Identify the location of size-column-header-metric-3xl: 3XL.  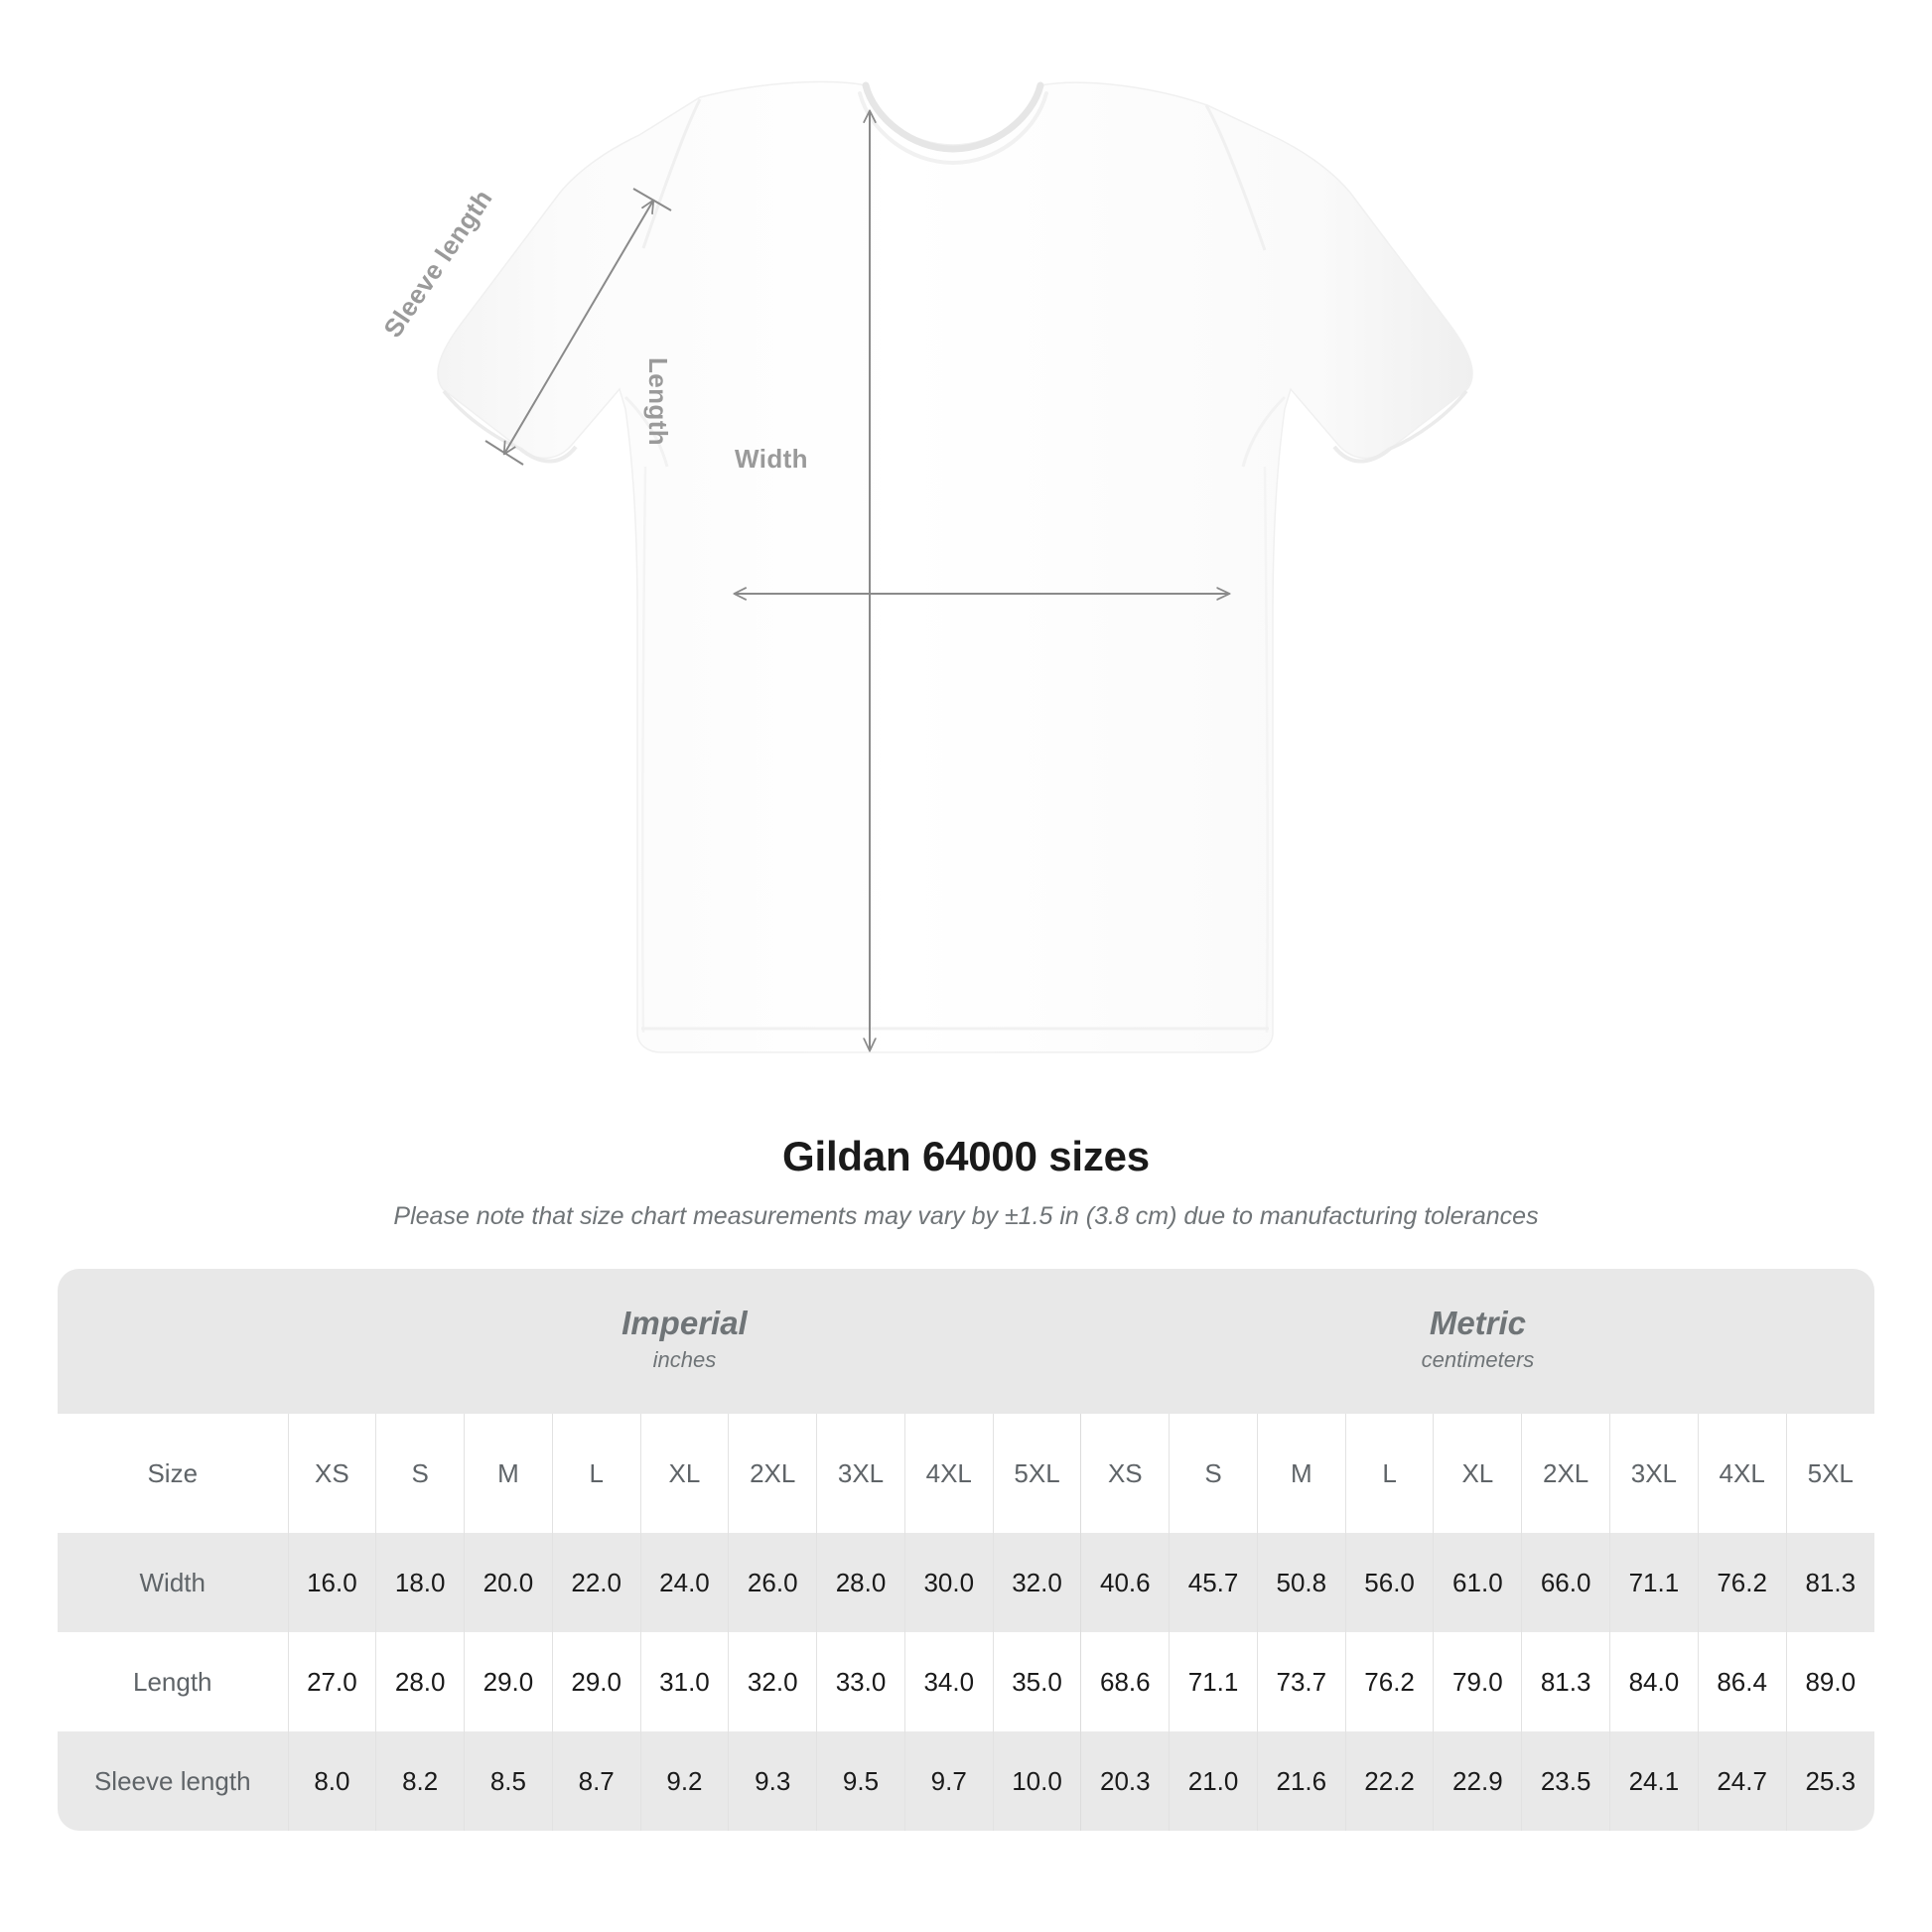
(1654, 1473).